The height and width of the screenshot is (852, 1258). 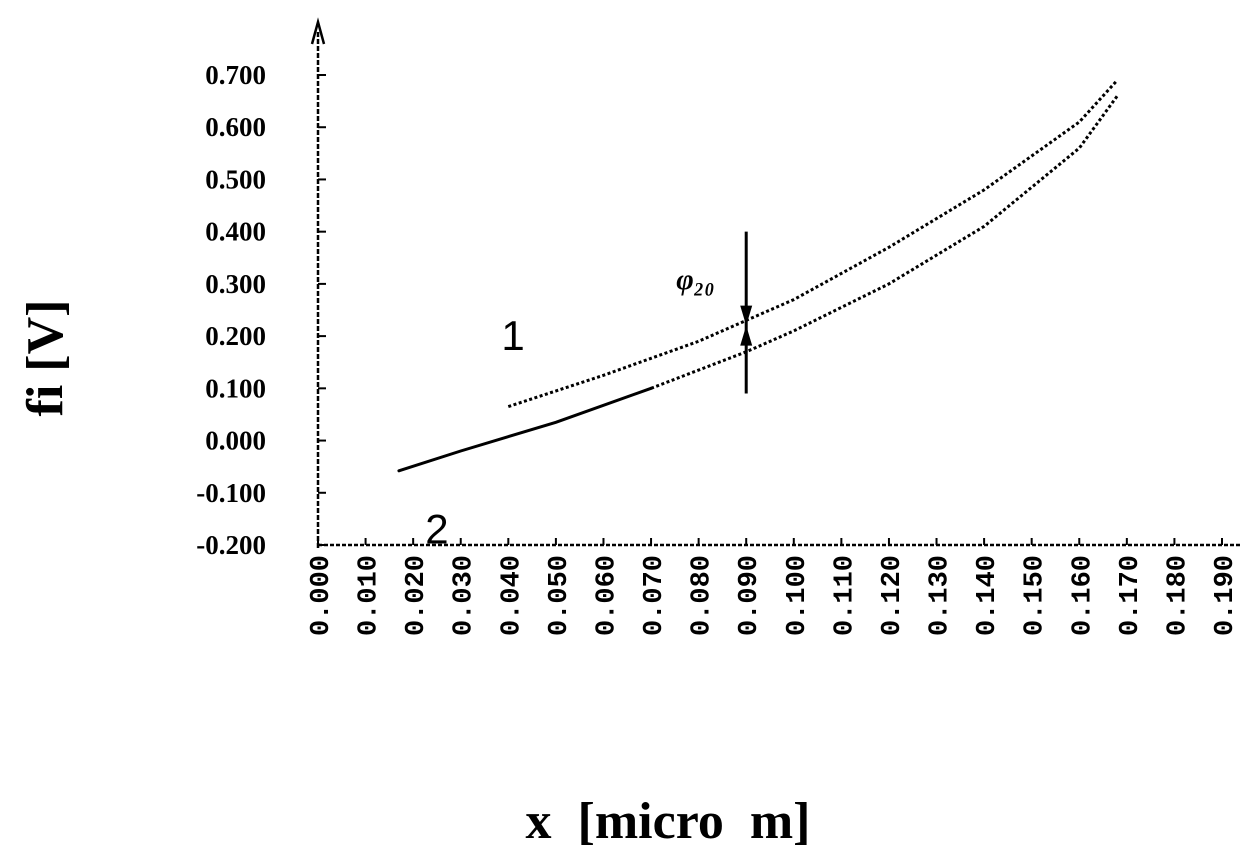 I want to click on y-tick-label: 0.600, so click(x=235, y=127).